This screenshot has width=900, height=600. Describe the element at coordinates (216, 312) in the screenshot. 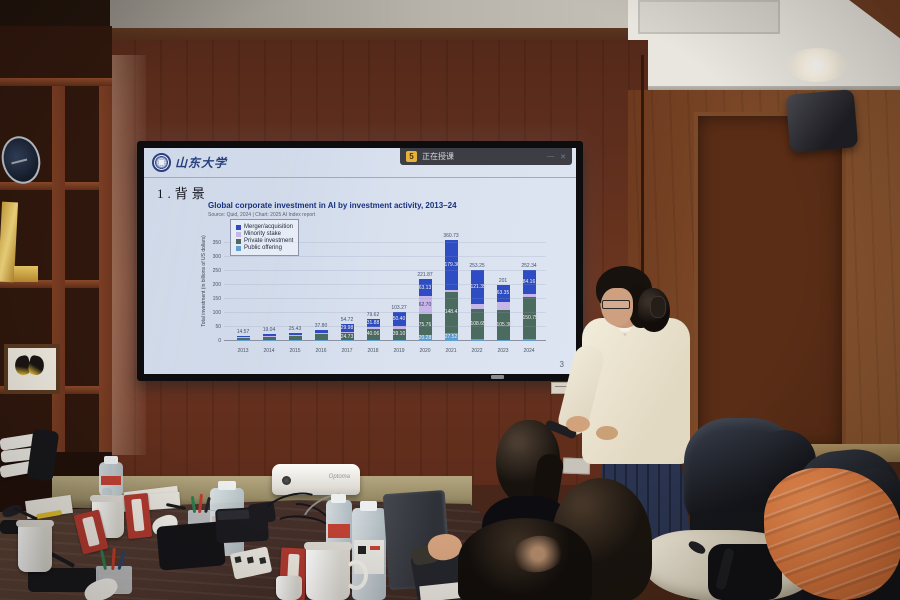

I see `y-tick-label: 100` at that location.